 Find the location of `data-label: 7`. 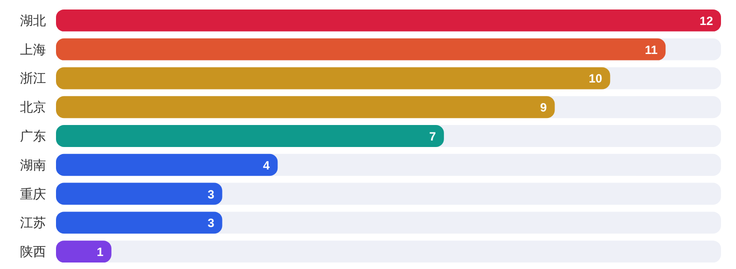

data-label: 7 is located at coordinates (432, 137).